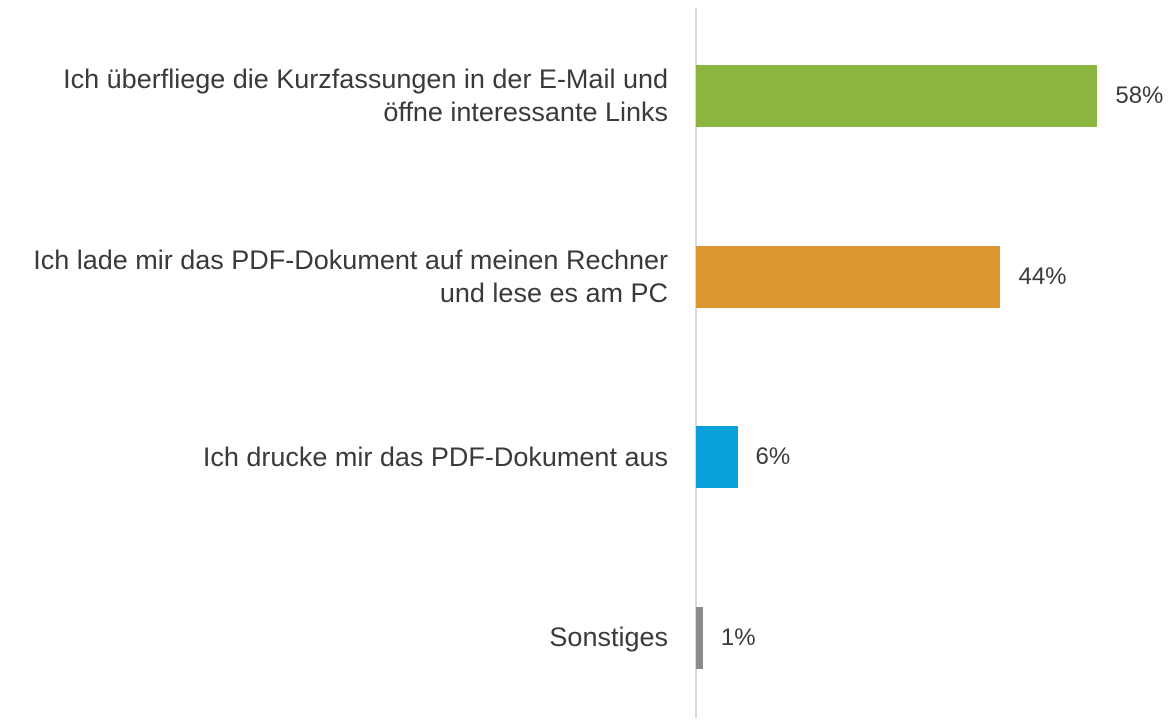 The width and height of the screenshot is (1176, 723). I want to click on value-label: 1%, so click(738, 637).